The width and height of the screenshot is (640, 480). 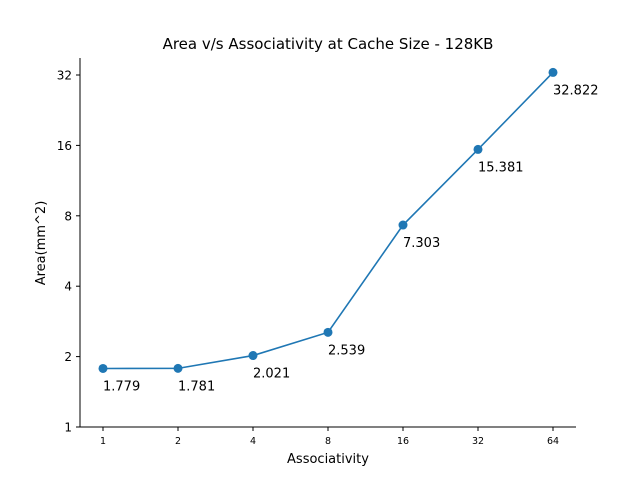 I want to click on x-tick-label: 2, so click(x=178, y=441).